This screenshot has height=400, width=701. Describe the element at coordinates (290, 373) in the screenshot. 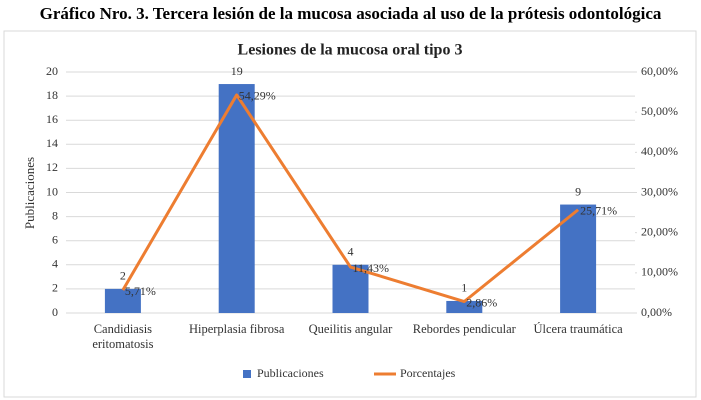

I see `legend-label: Publicaciones` at that location.